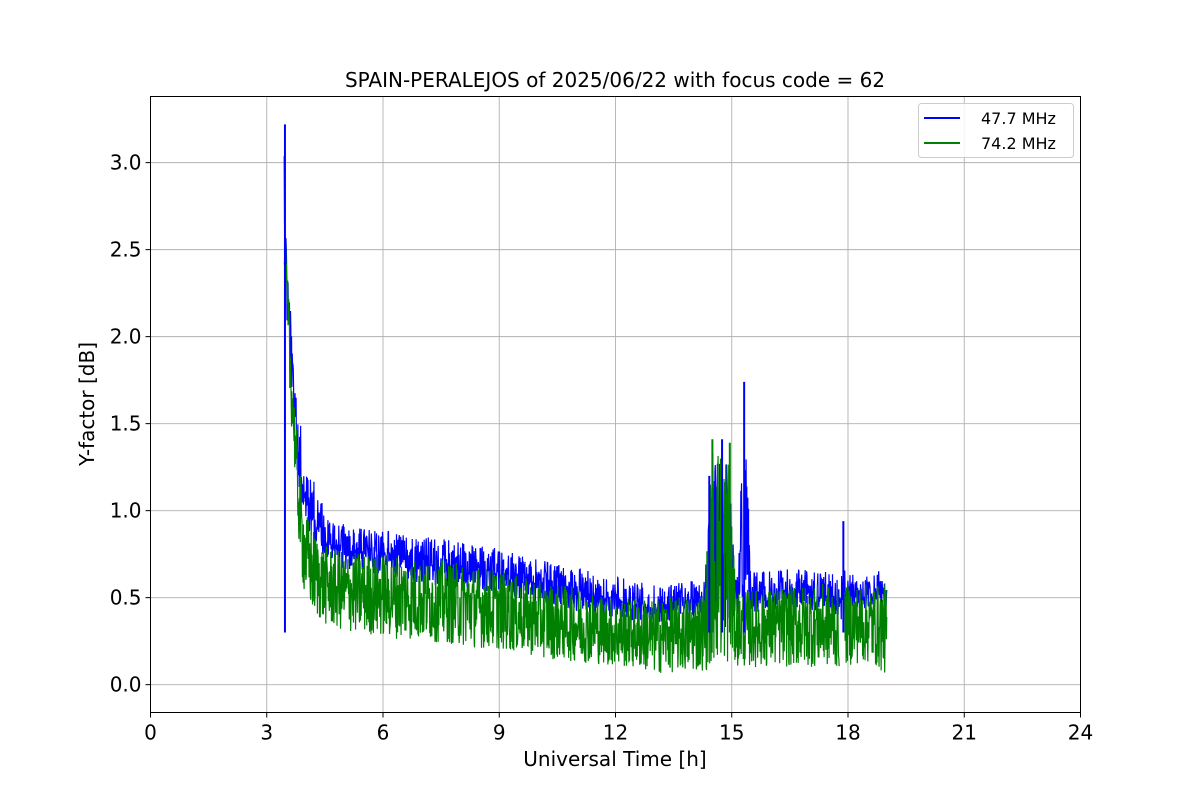 The image size is (1200, 800). Describe the element at coordinates (615, 733) in the screenshot. I see `x-tick-label: 12` at that location.